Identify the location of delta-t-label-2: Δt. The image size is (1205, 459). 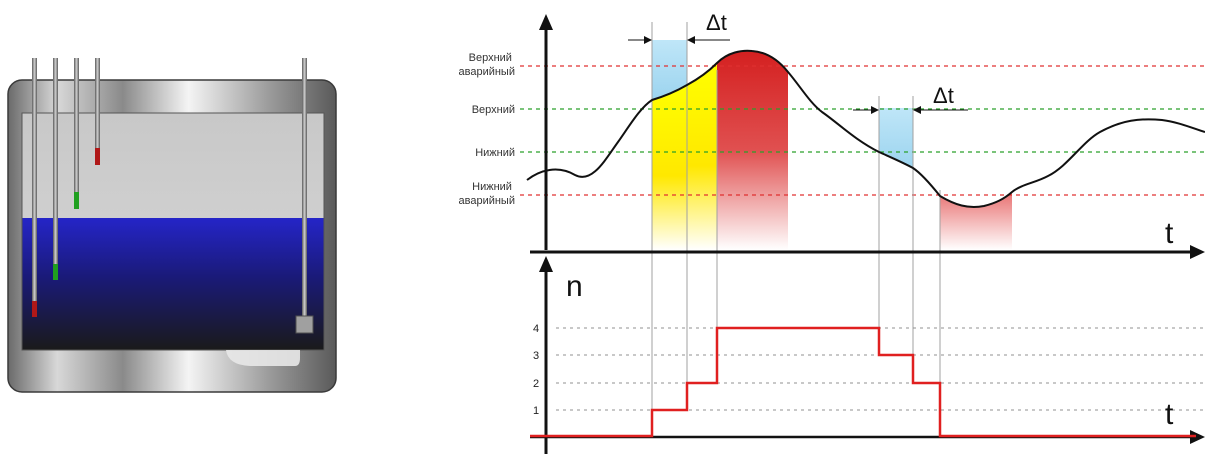
(943, 95).